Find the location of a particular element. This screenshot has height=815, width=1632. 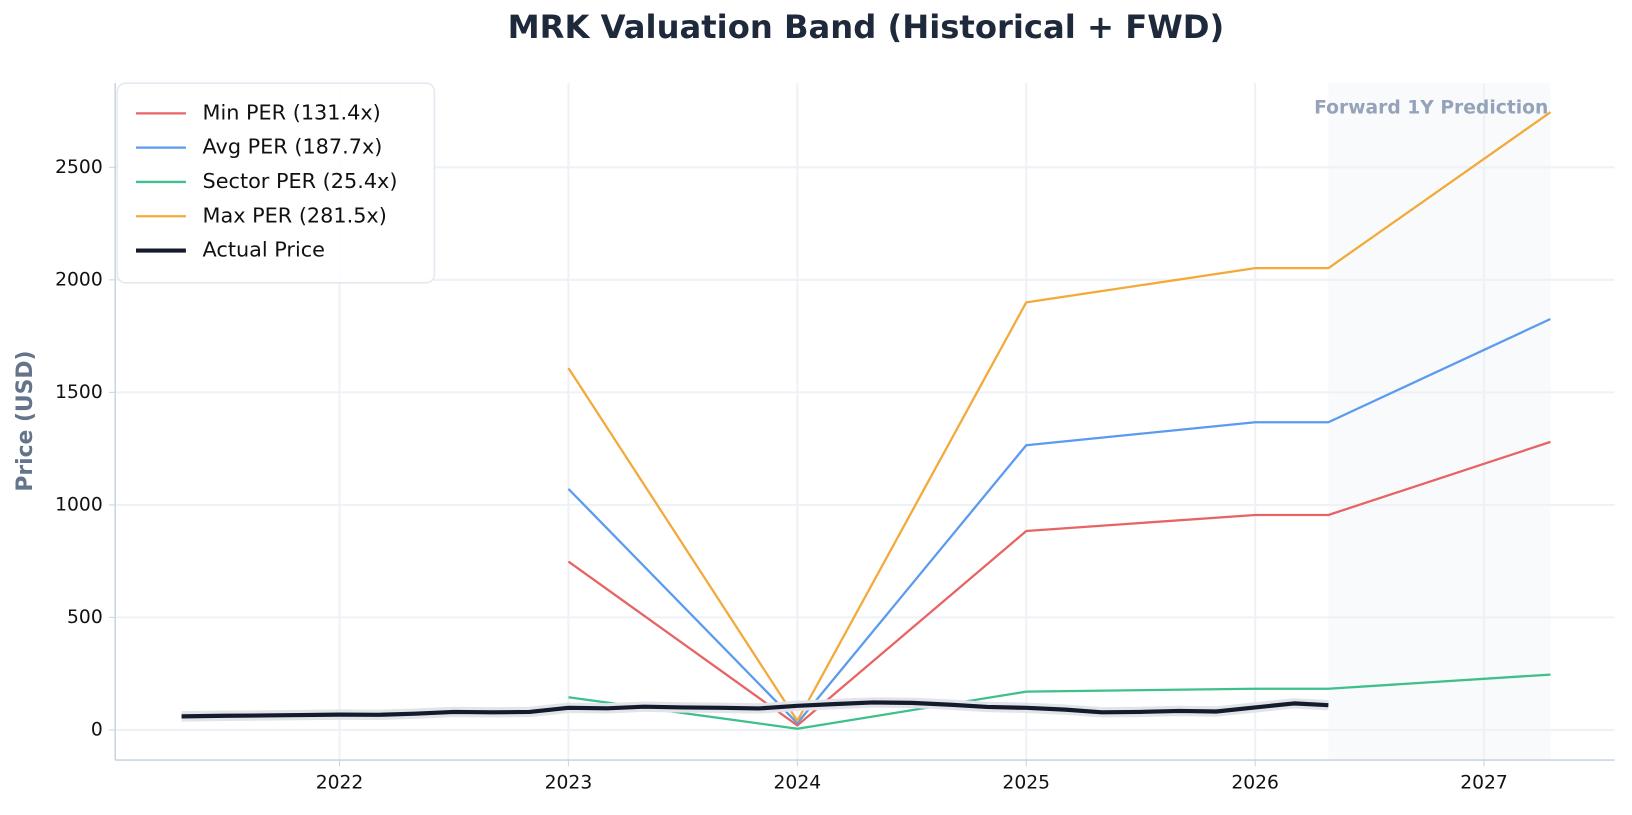

legend-label: Avg PER (187.7x) is located at coordinates (293, 147).